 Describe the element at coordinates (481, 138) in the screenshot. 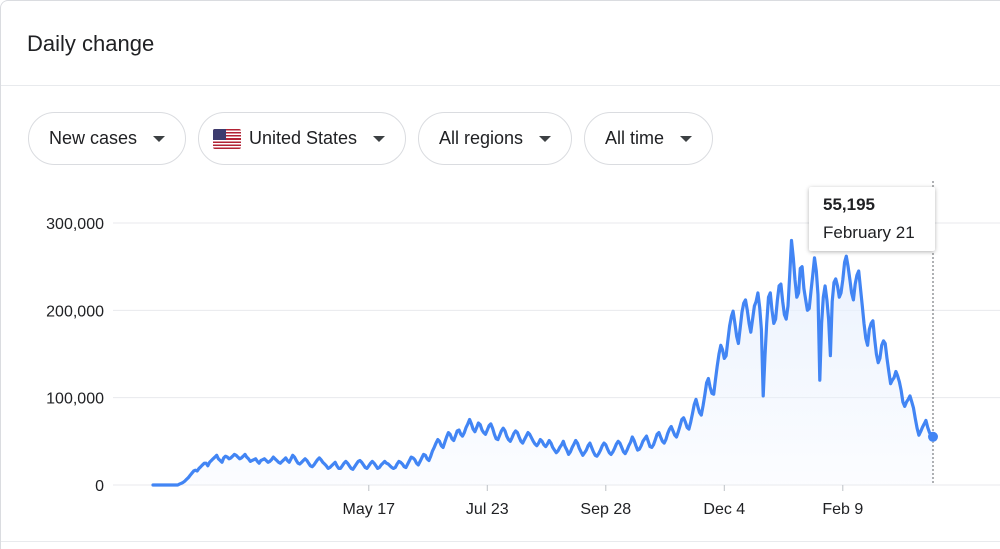

I see `region-dropdown-label: All regions` at that location.